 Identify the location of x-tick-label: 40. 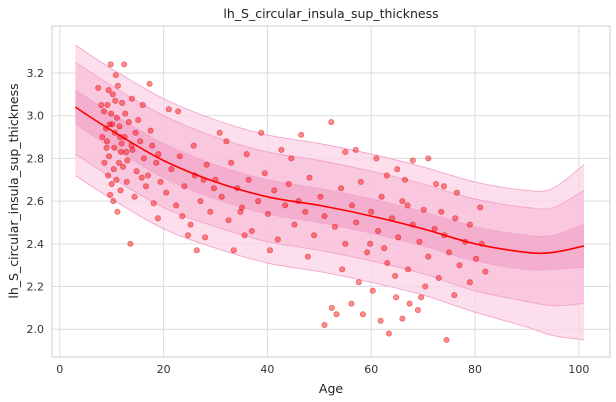
(267, 369).